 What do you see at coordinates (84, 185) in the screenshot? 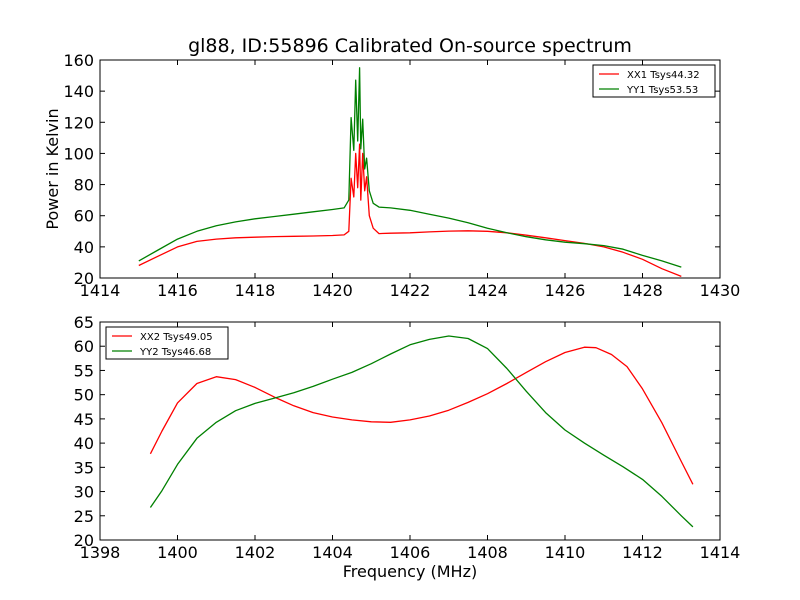
I see `y-tick-label-top: 80` at bounding box center [84, 185].